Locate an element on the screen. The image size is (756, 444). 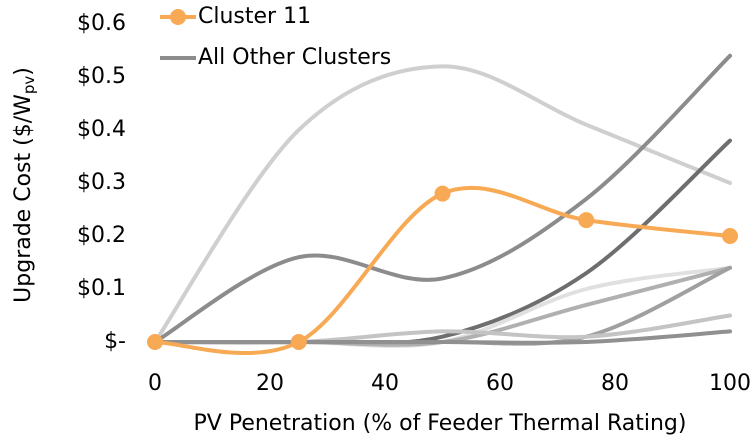
y-axis-label-sub: pv is located at coordinates (29, 85).